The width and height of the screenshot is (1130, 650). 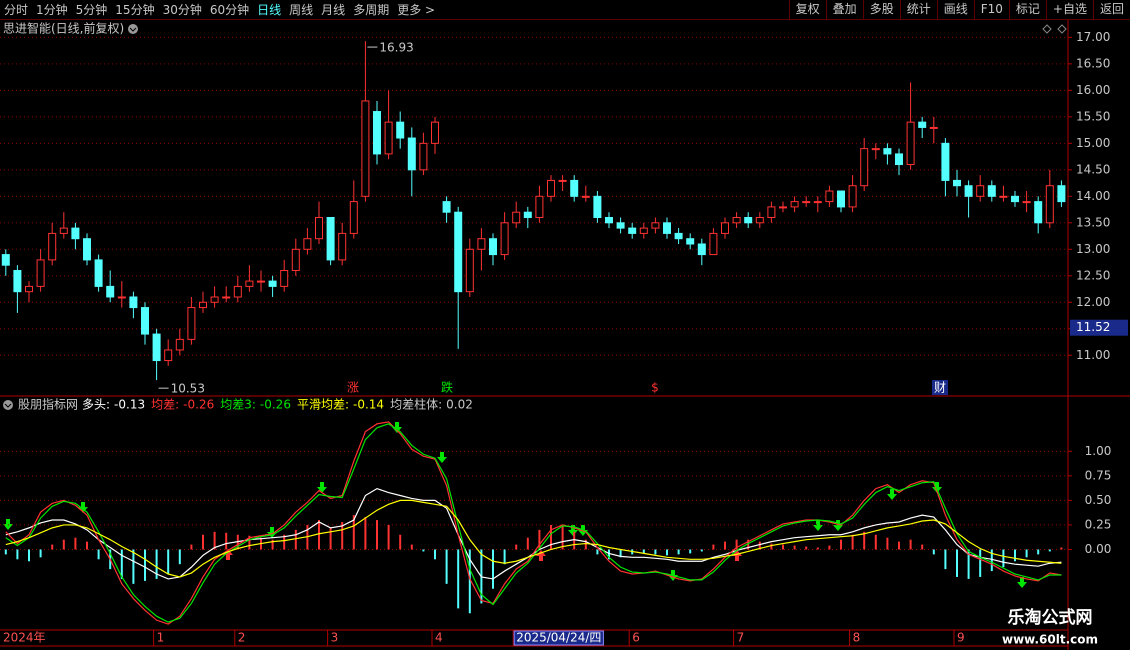 What do you see at coordinates (135, 10) in the screenshot?
I see `period-tab: 15分钟` at bounding box center [135, 10].